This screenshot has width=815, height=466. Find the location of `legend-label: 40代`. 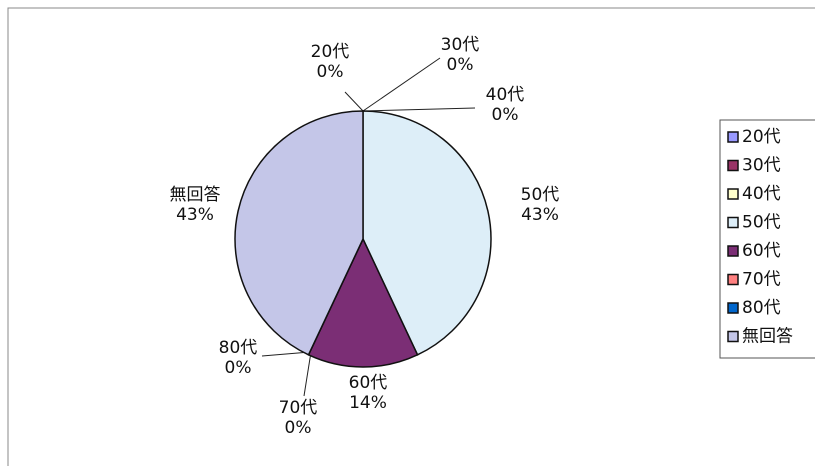

legend-label: 40代 is located at coordinates (761, 194).